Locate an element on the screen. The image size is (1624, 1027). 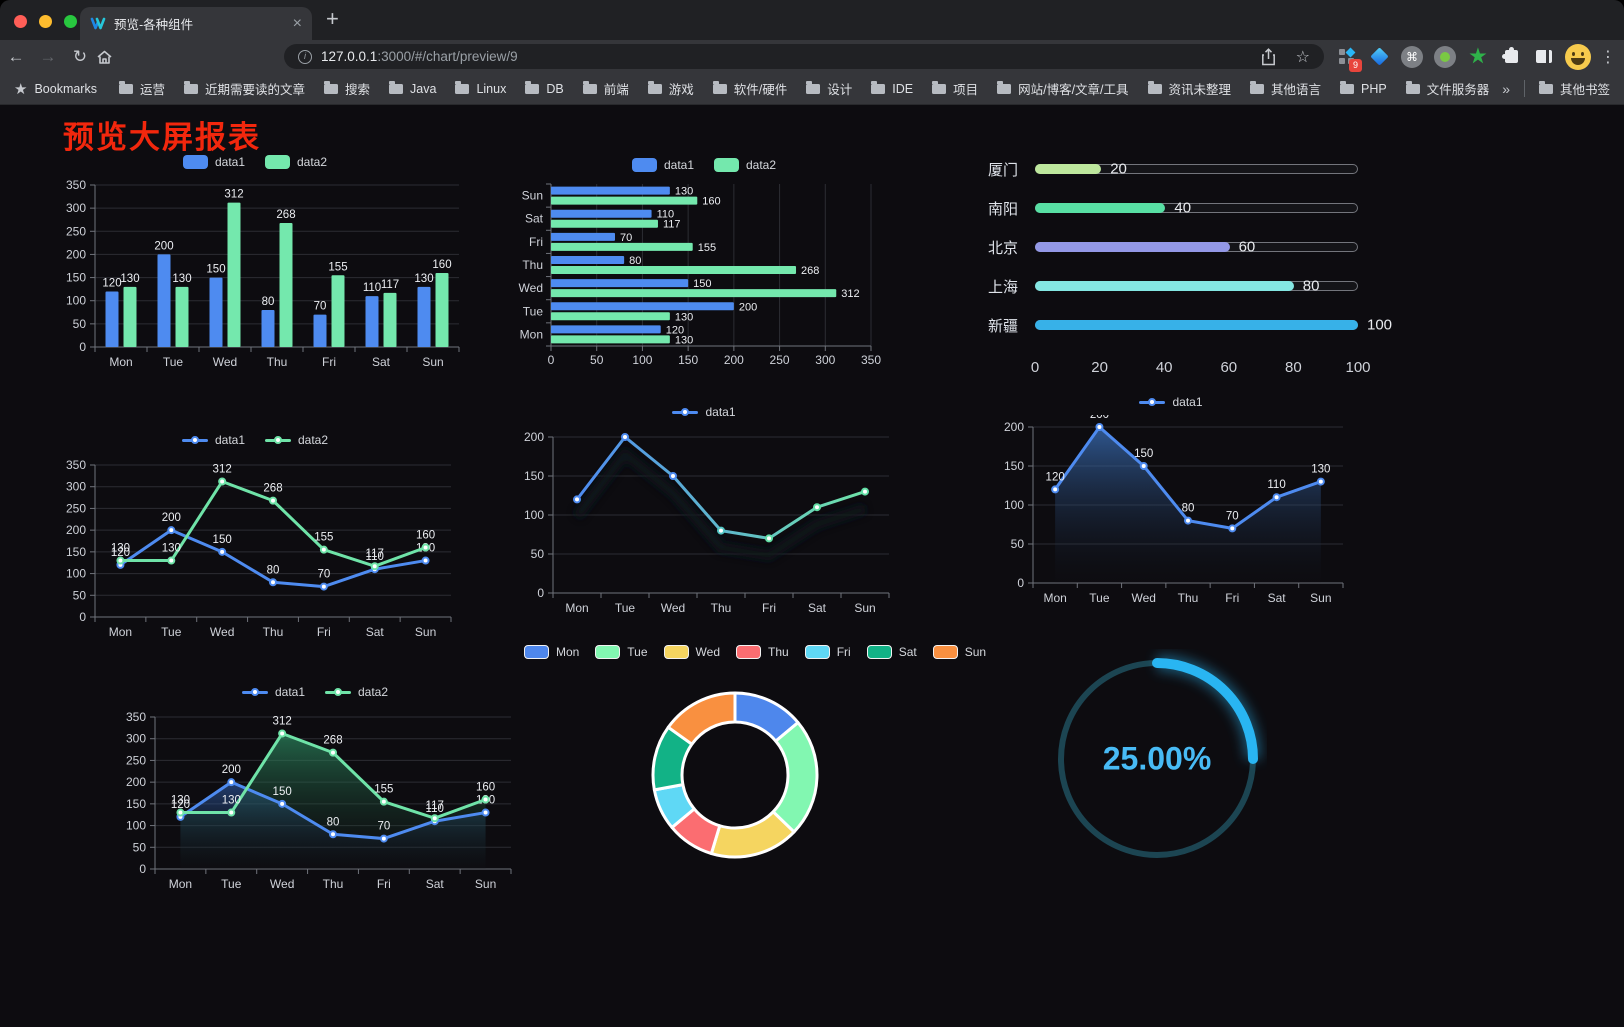
bookmark-folder: 其他语言 is located at coordinates (1285, 88).